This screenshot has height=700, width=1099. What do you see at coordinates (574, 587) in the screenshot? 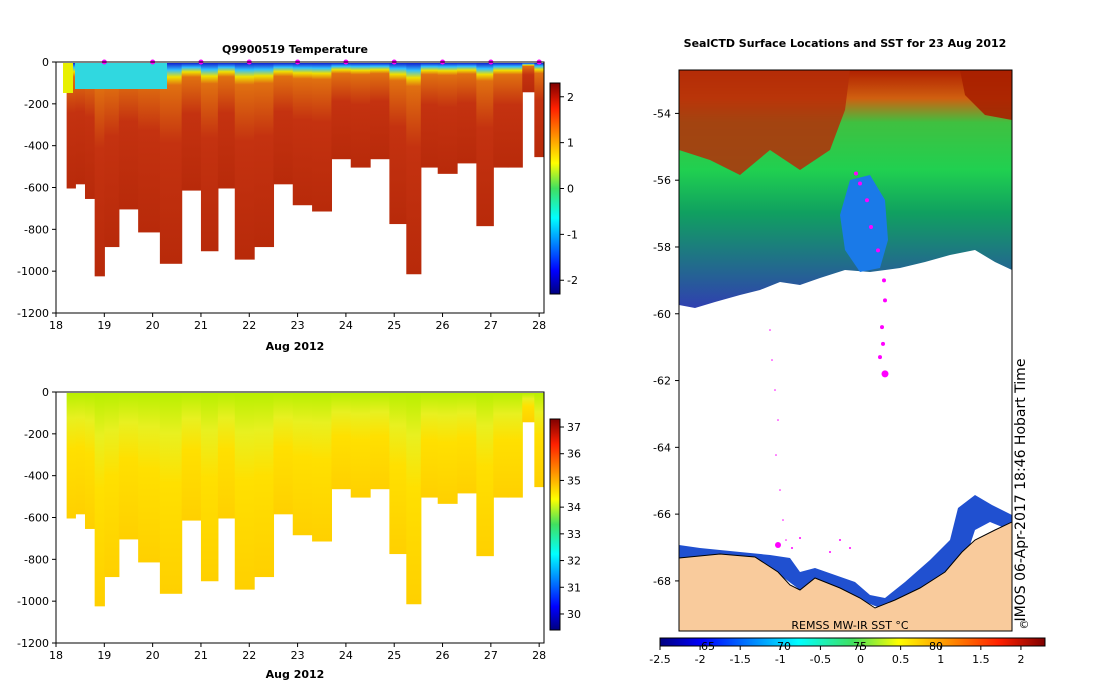
I see `colorbar-tick-label: 31` at bounding box center [574, 587].